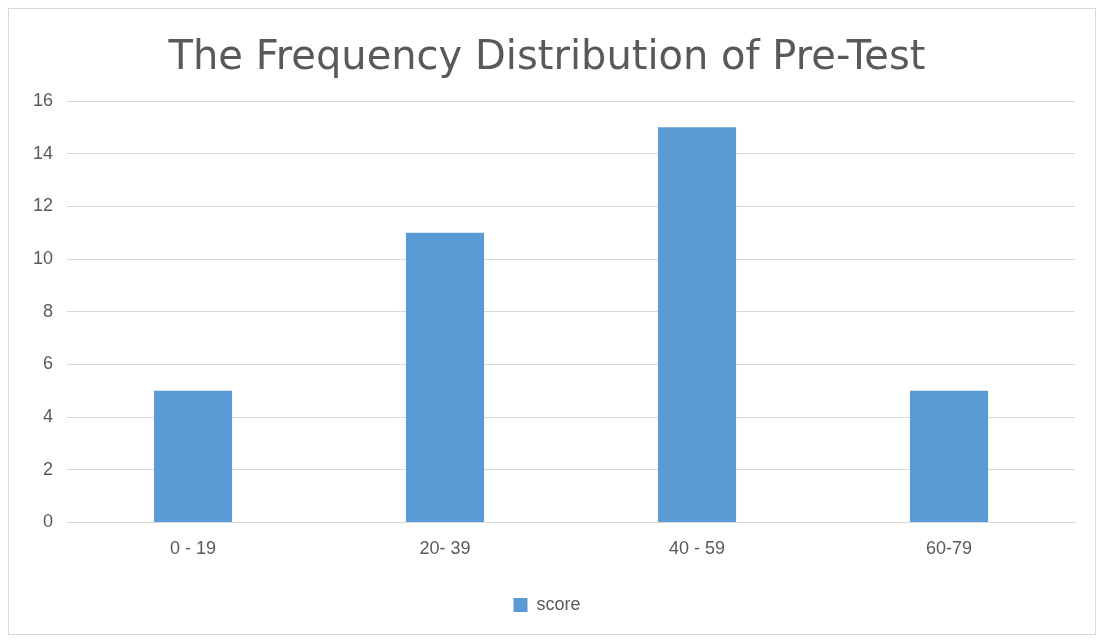 The width and height of the screenshot is (1104, 643). Describe the element at coordinates (546, 55) in the screenshot. I see `chart-title: The Frequency Distribution of Pre-Test` at that location.